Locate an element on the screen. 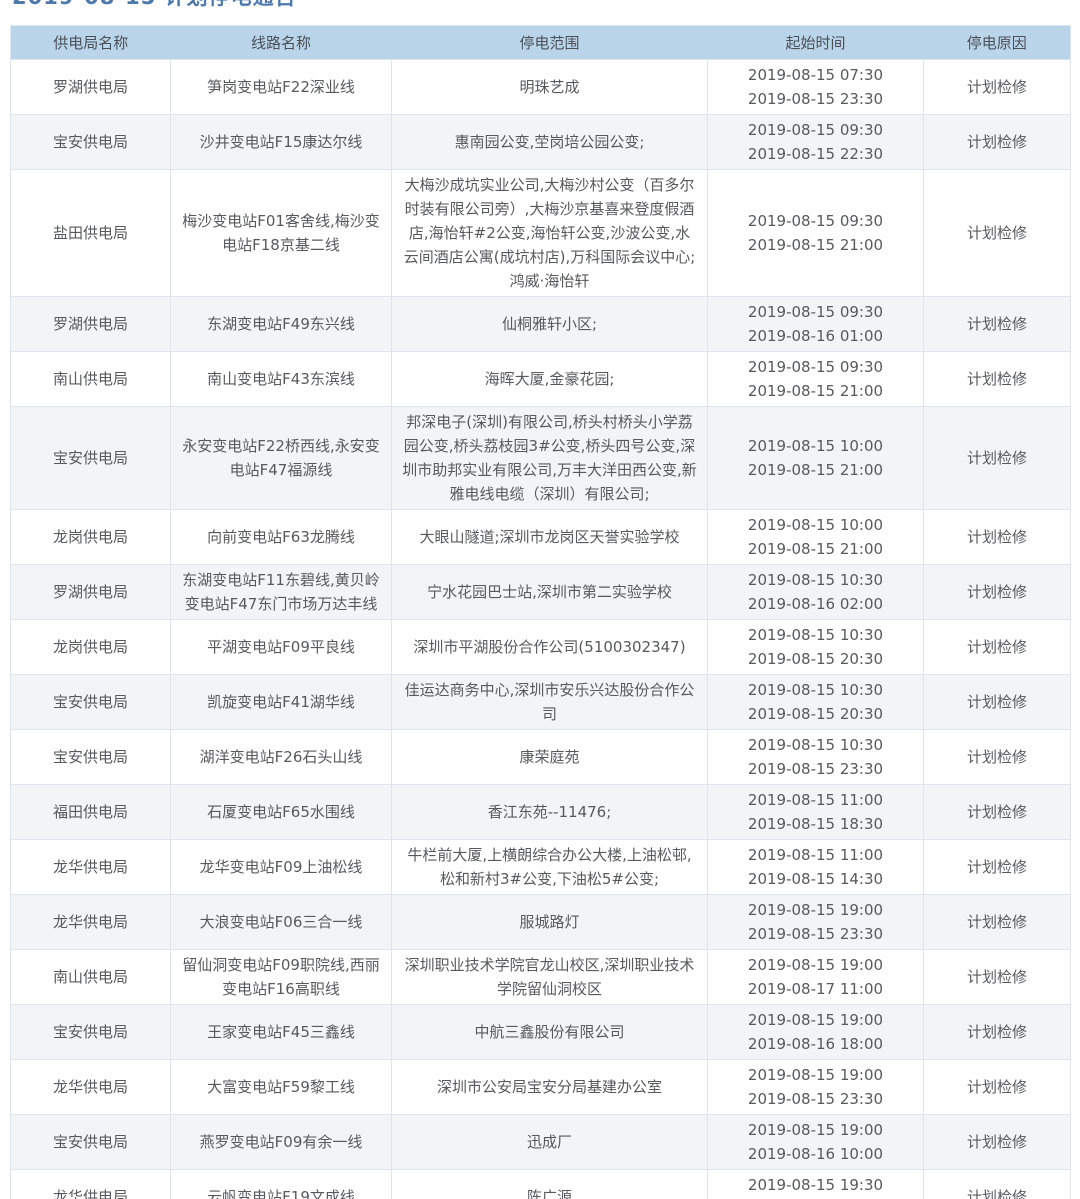 Image resolution: width=1080 pixels, height=1199 pixels. cell-line: 云帆变电站F19文成线 is located at coordinates (281, 1184).